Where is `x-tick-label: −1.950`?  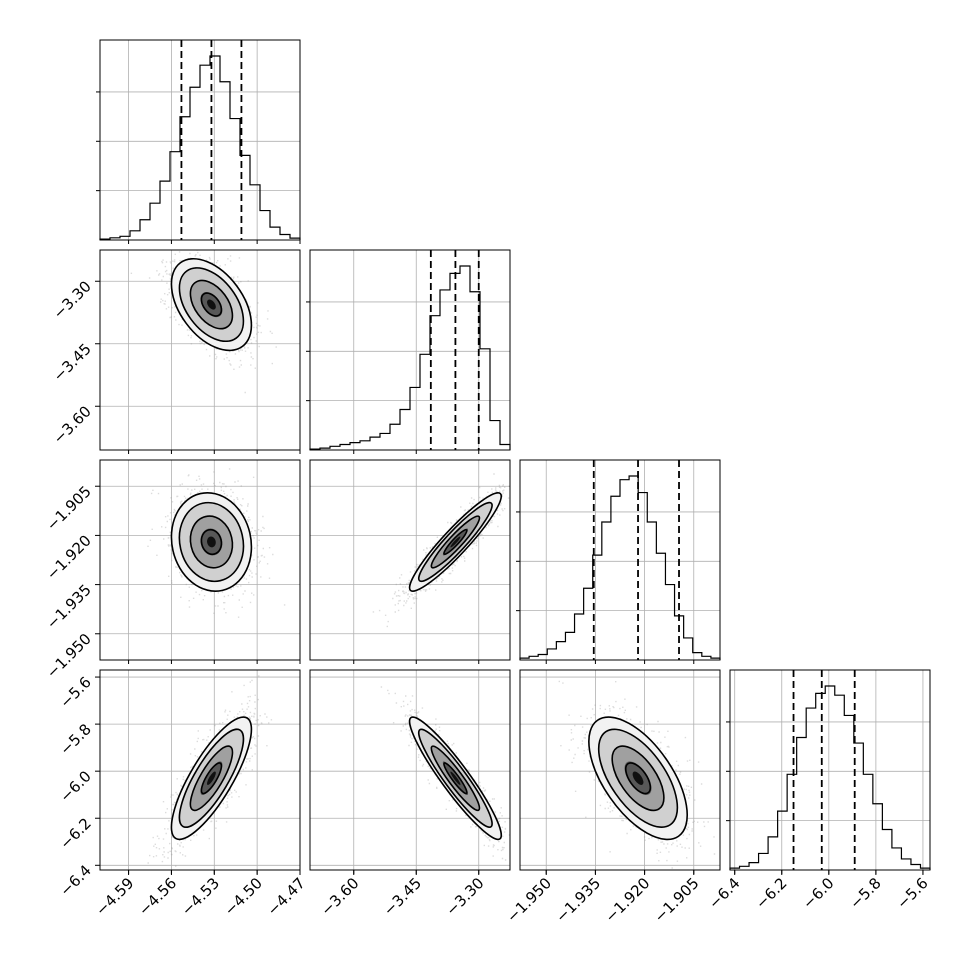 x-tick-label: −1.950 is located at coordinates (529, 900).